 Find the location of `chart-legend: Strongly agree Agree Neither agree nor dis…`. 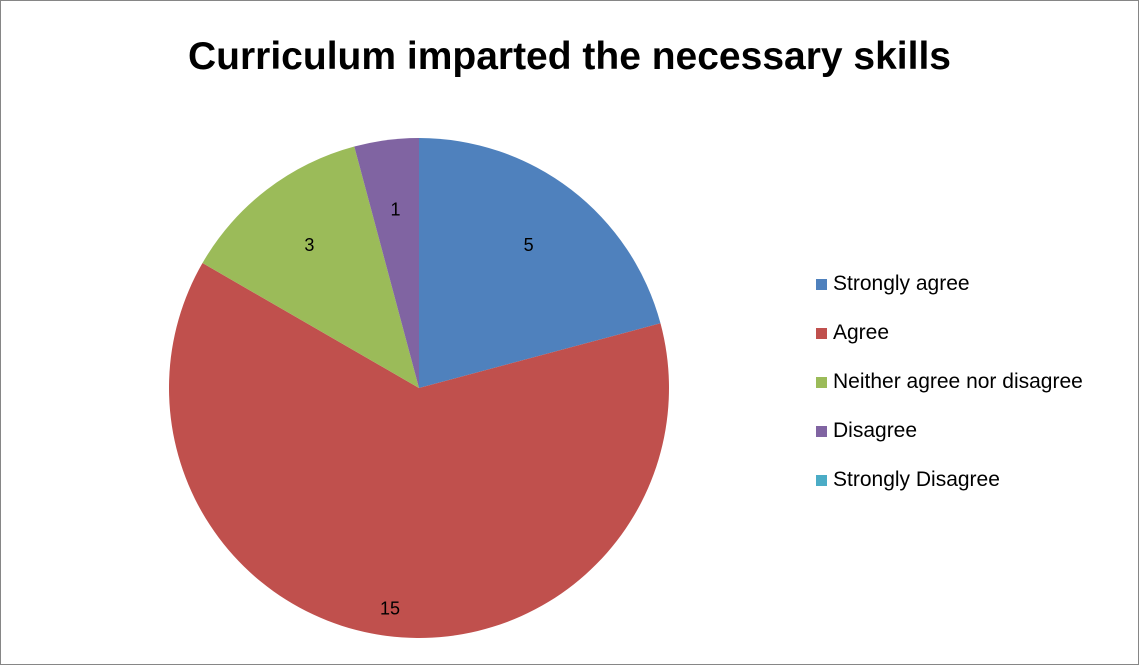

chart-legend: Strongly agree Agree Neither agree nor dis… is located at coordinates (949, 391).